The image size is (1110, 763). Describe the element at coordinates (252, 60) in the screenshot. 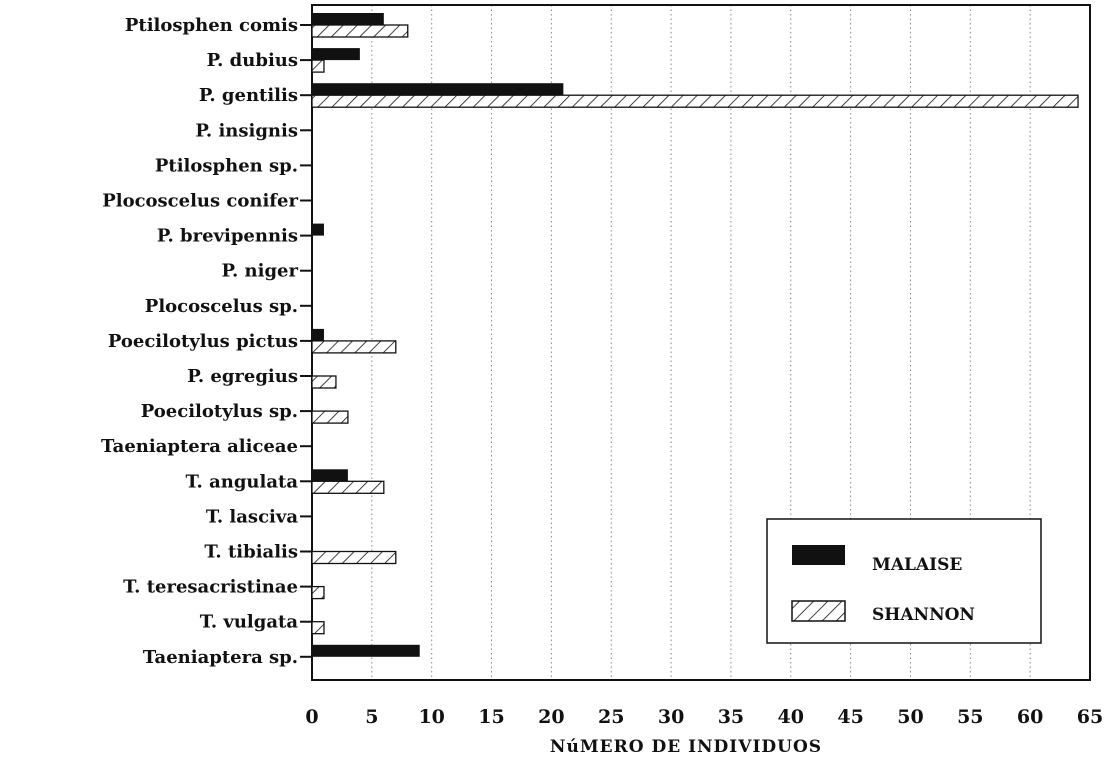

I see `category-label-p-dubius: P. dubius` at that location.